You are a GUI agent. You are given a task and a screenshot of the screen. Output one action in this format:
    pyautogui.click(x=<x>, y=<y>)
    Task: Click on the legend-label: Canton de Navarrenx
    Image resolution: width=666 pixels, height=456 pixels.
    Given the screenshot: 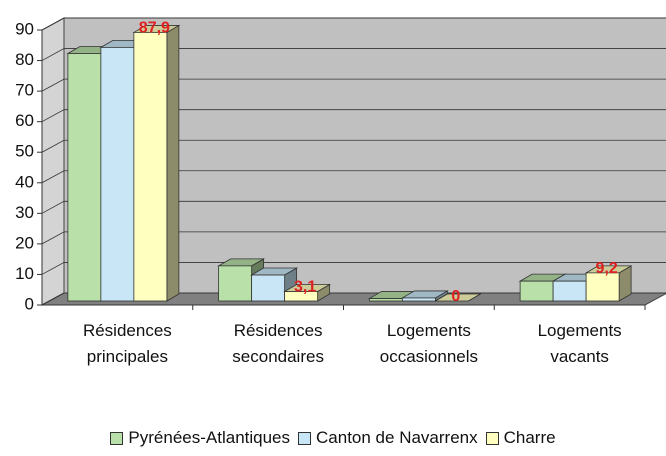 What is the action you would take?
    pyautogui.click(x=397, y=437)
    